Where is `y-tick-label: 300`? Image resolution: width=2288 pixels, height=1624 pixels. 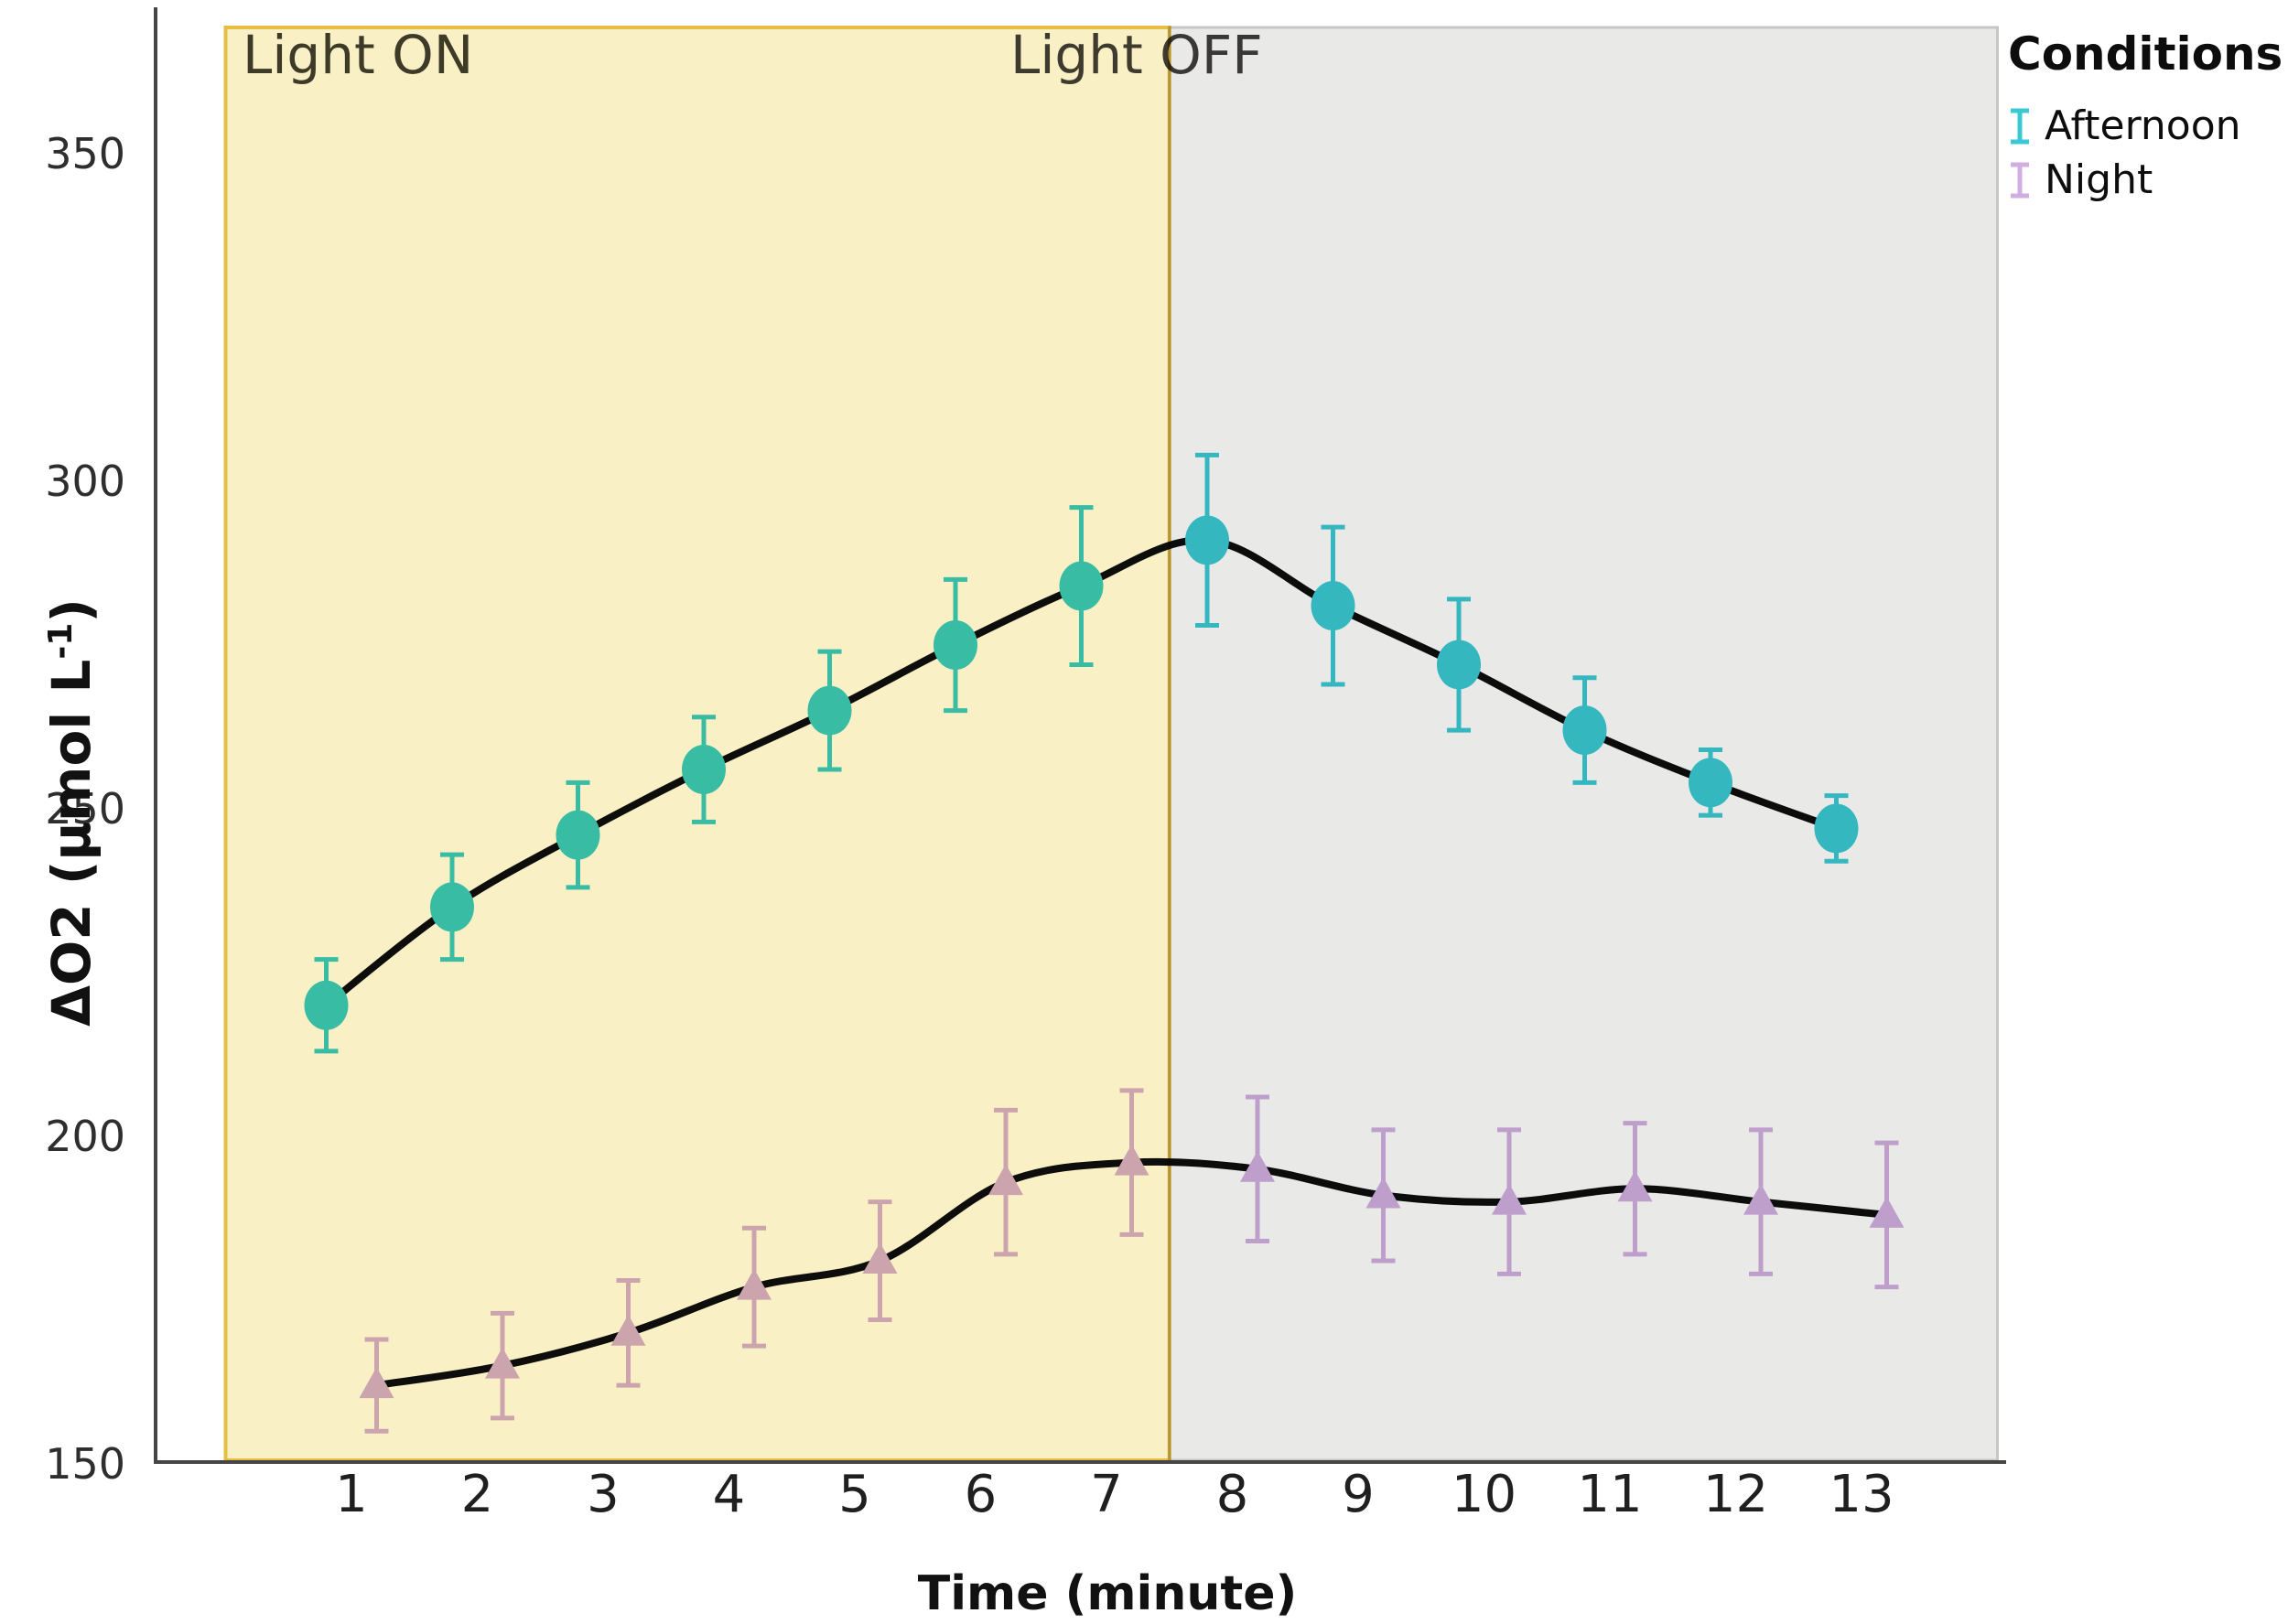 y-tick-label: 300 is located at coordinates (85, 481).